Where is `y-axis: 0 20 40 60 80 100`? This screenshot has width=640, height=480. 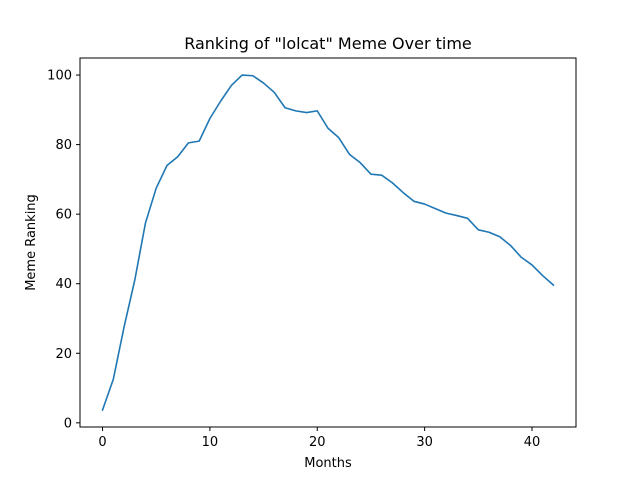
y-axis: 0 20 40 60 80 100 is located at coordinates (63, 250).